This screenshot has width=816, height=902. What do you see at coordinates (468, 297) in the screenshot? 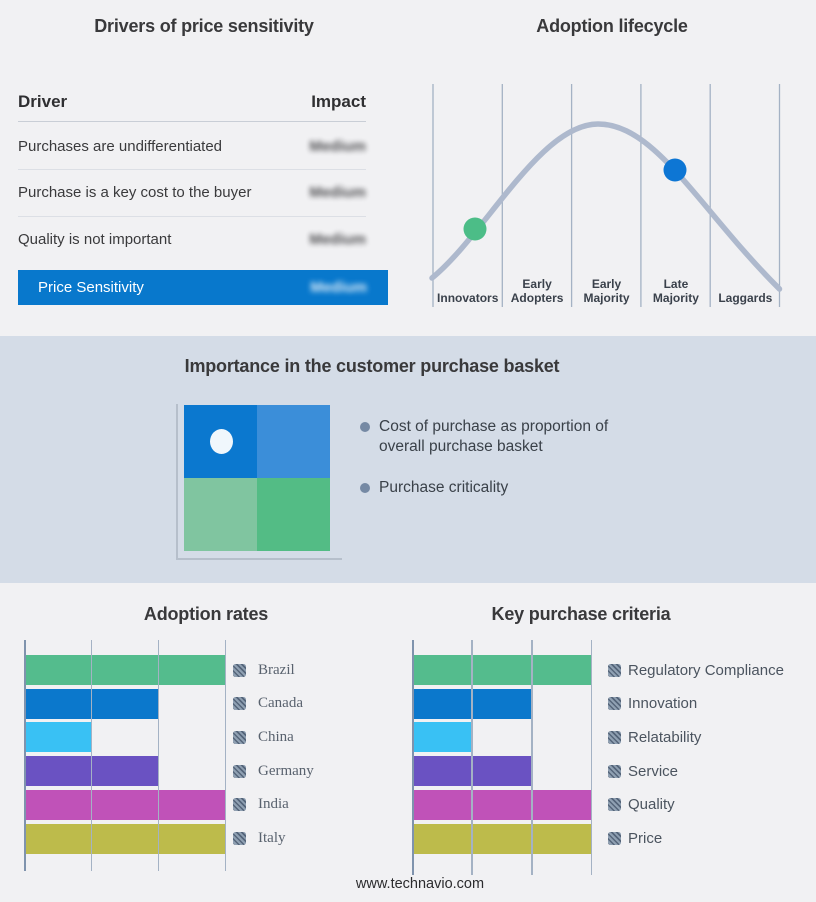
I see `stage-label: Innovators` at bounding box center [468, 297].